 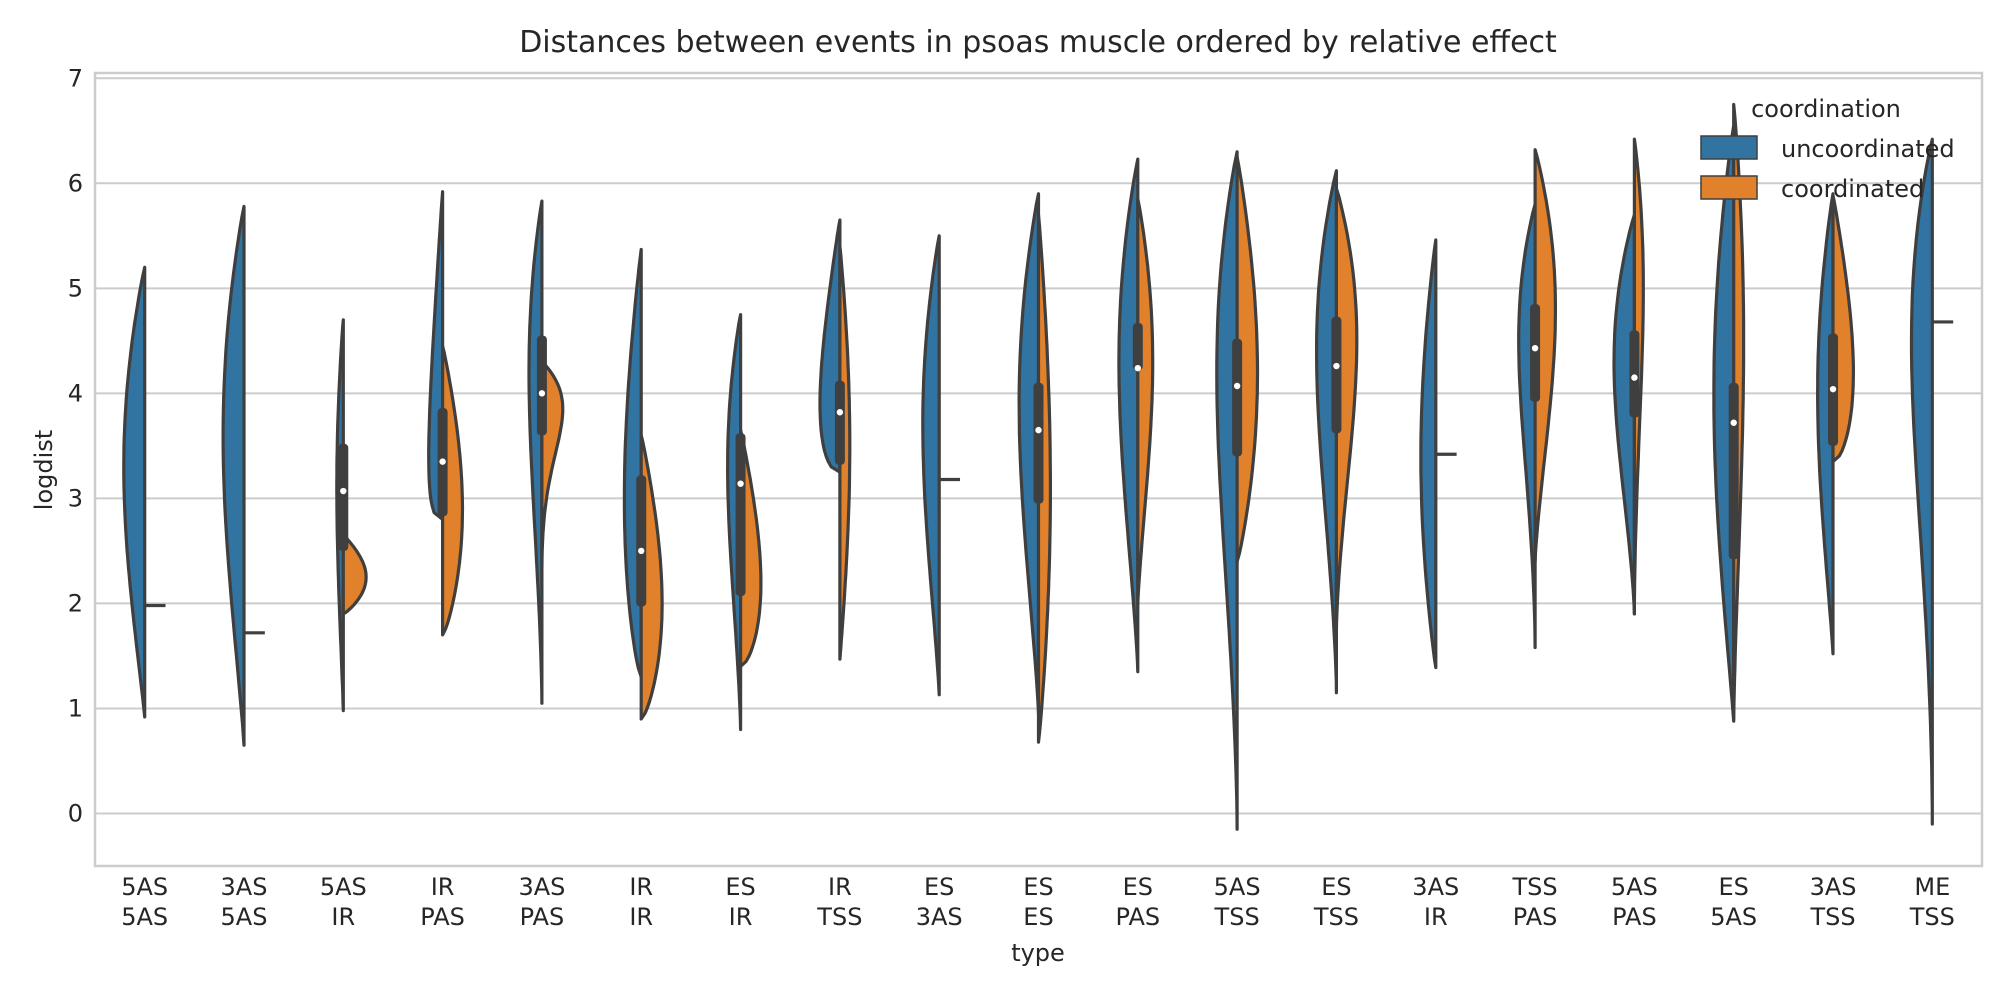 What do you see at coordinates (75, 288) in the screenshot?
I see `y-tick-label: 5` at bounding box center [75, 288].